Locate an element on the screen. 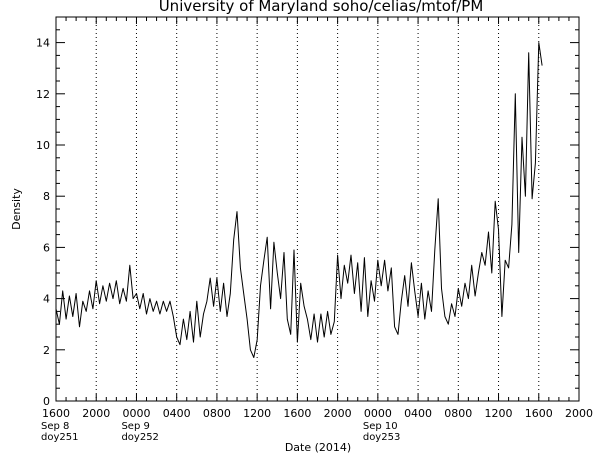  y-tick-label: 14 is located at coordinates (43, 43).